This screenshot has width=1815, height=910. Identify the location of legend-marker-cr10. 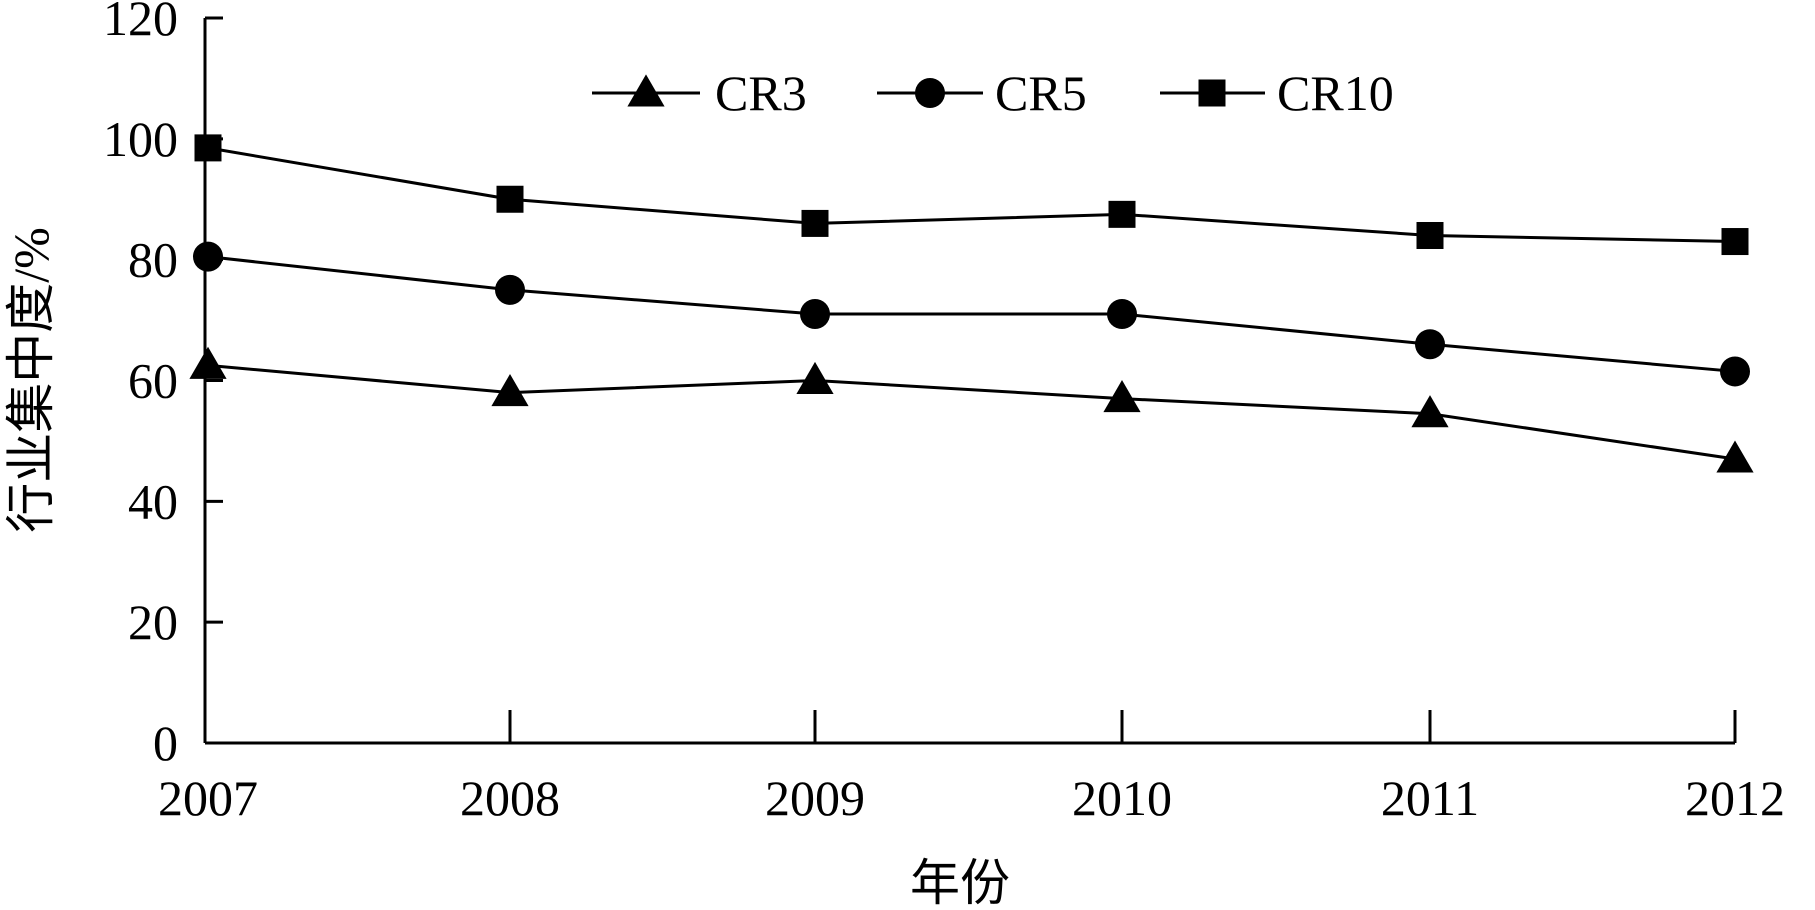
(1212, 93).